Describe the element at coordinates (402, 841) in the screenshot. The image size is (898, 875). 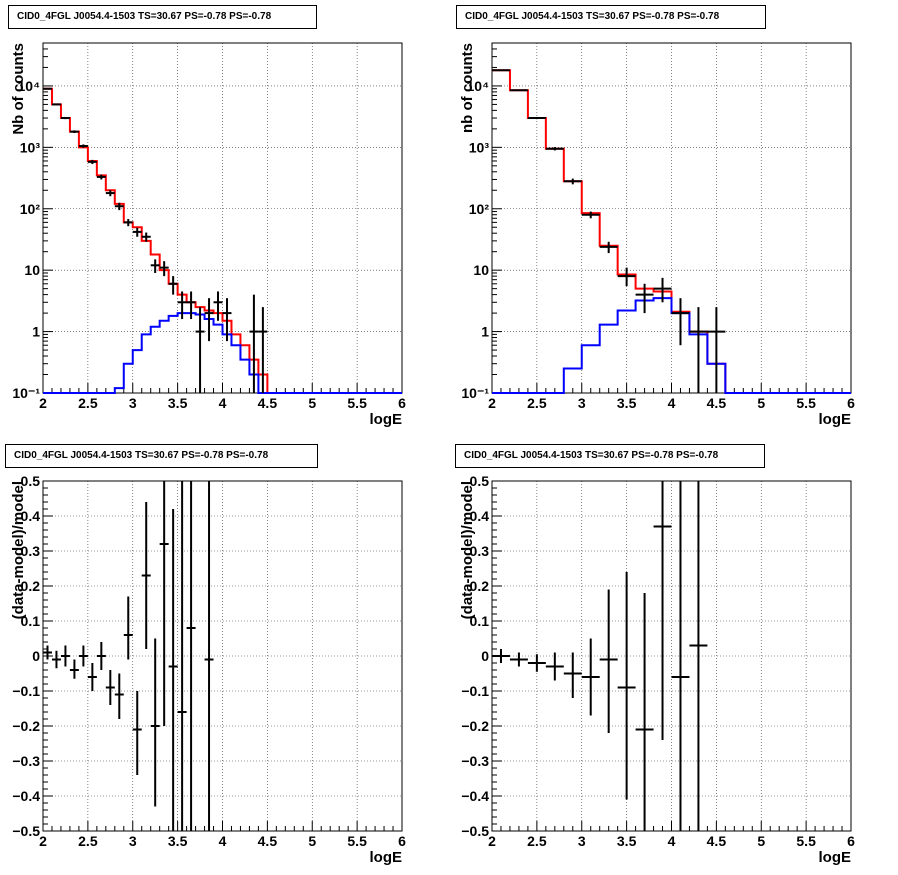
I see `x-tick-label: 6` at that location.